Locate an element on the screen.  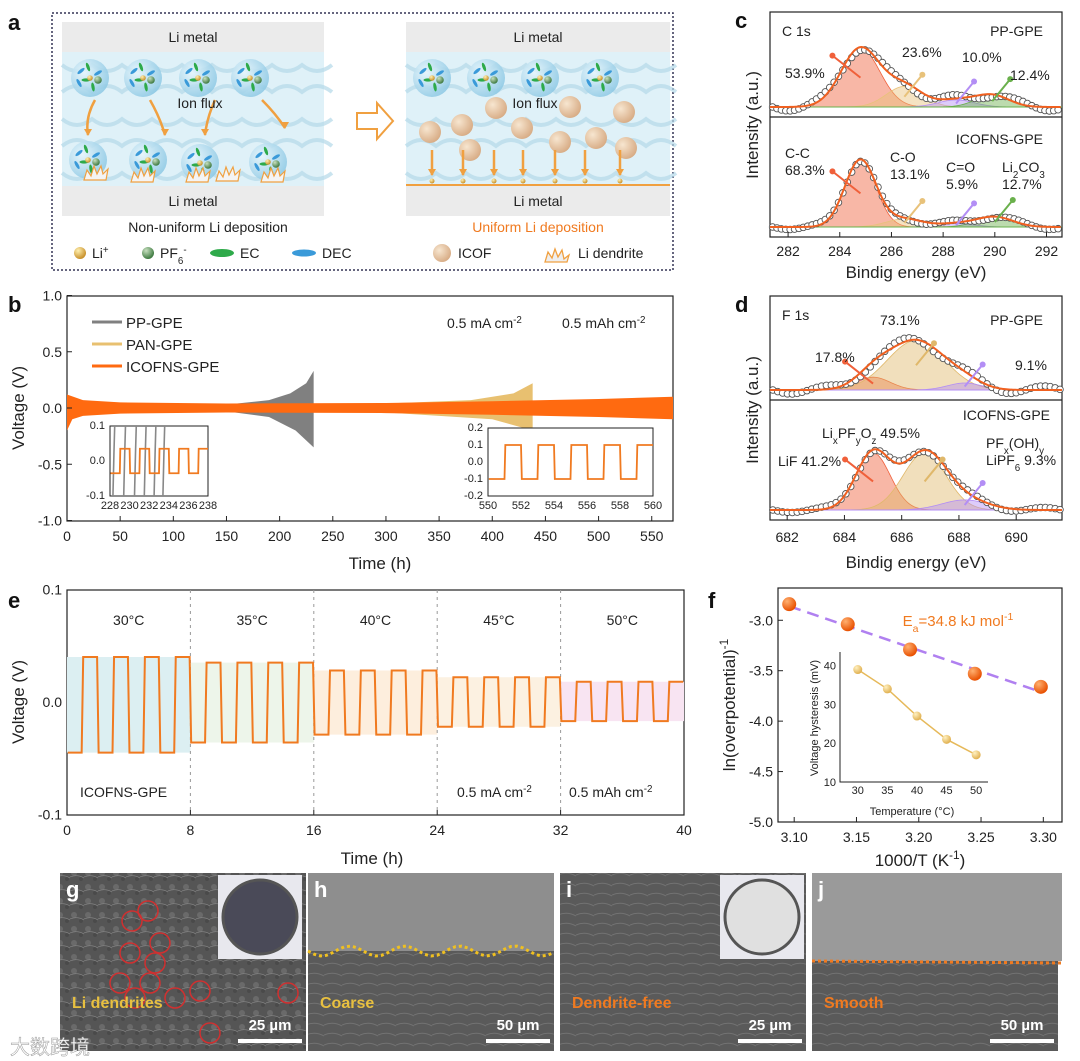
tick-label: 234 is located at coordinates (169, 506).